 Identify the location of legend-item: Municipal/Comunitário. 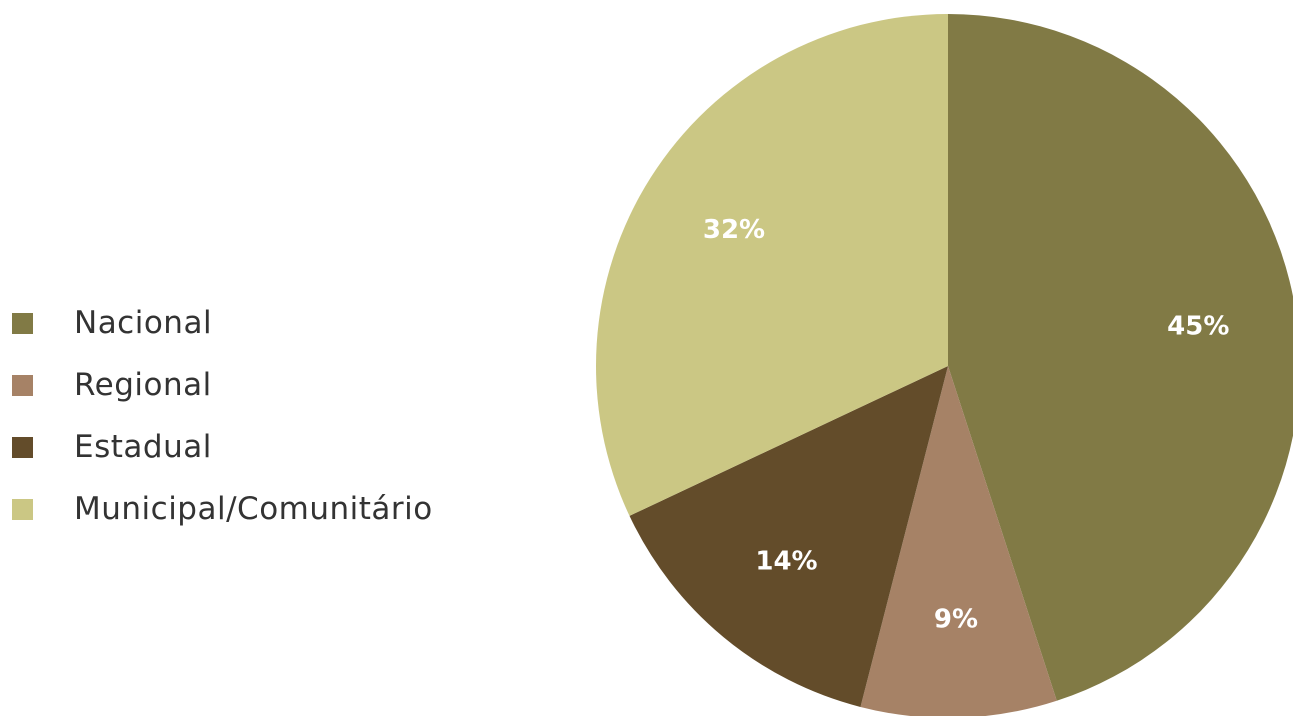
(272, 509).